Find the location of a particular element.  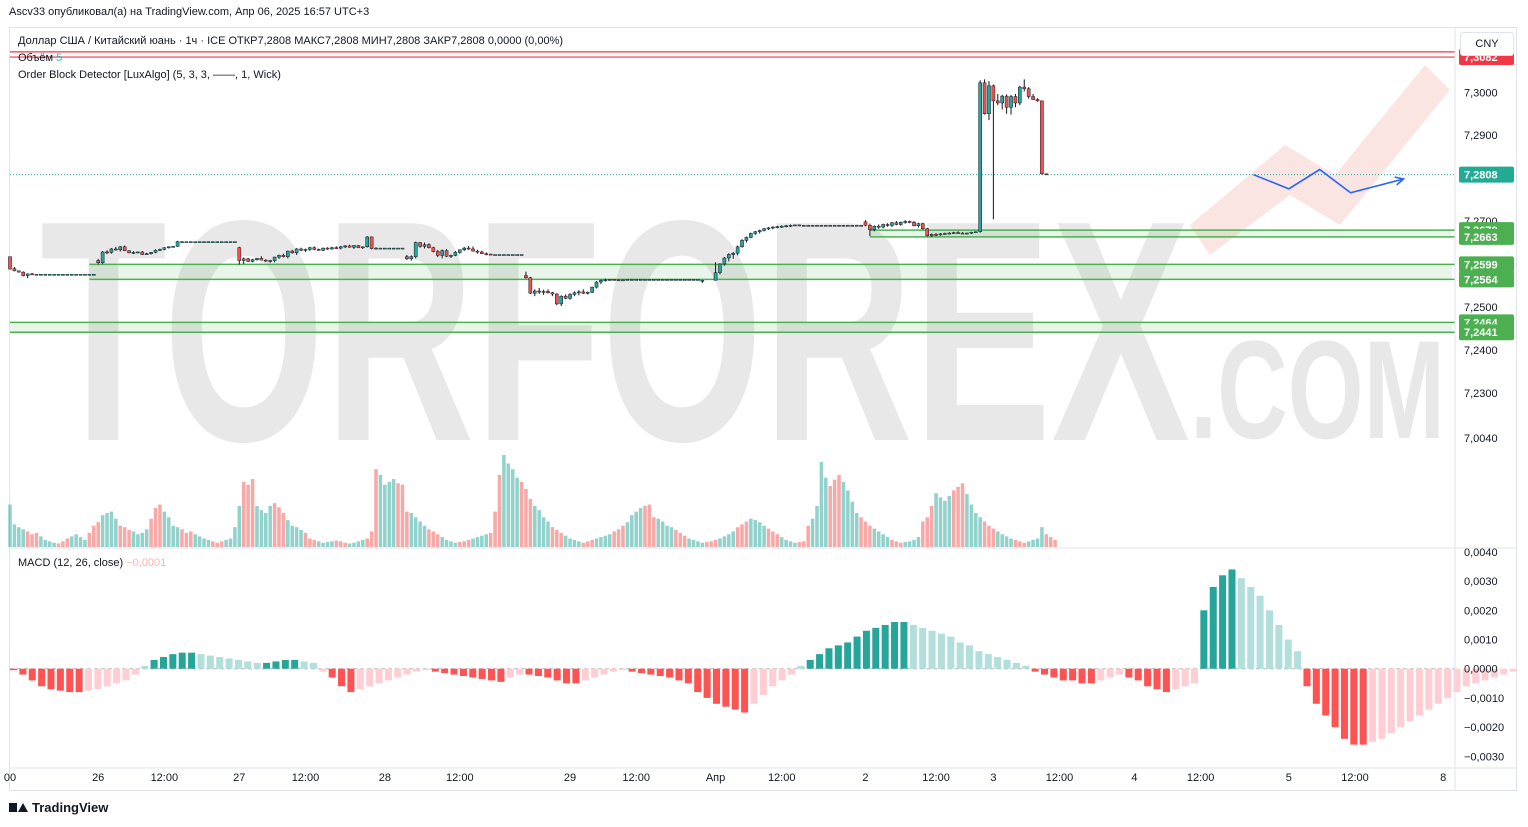

macd-legend: MACD (12, 26, close) −0,0001 is located at coordinates (92, 563).